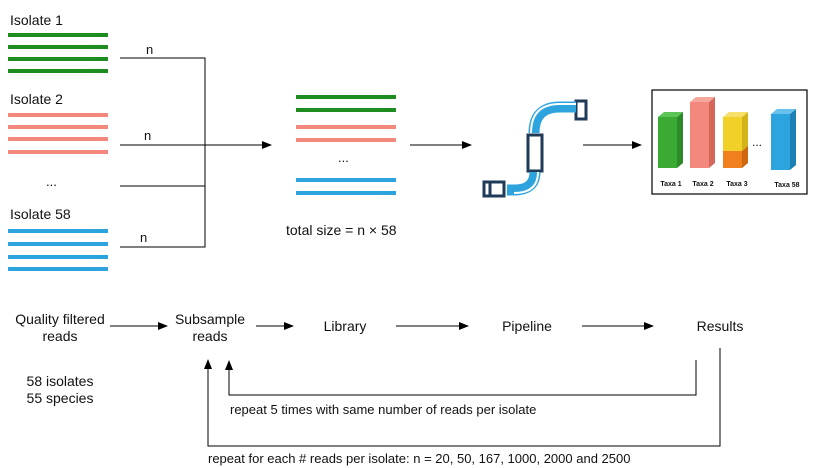 This screenshot has height=468, width=814. Describe the element at coordinates (59, 336) in the screenshot. I see `quality-filtered-reads-line2: reads` at that location.